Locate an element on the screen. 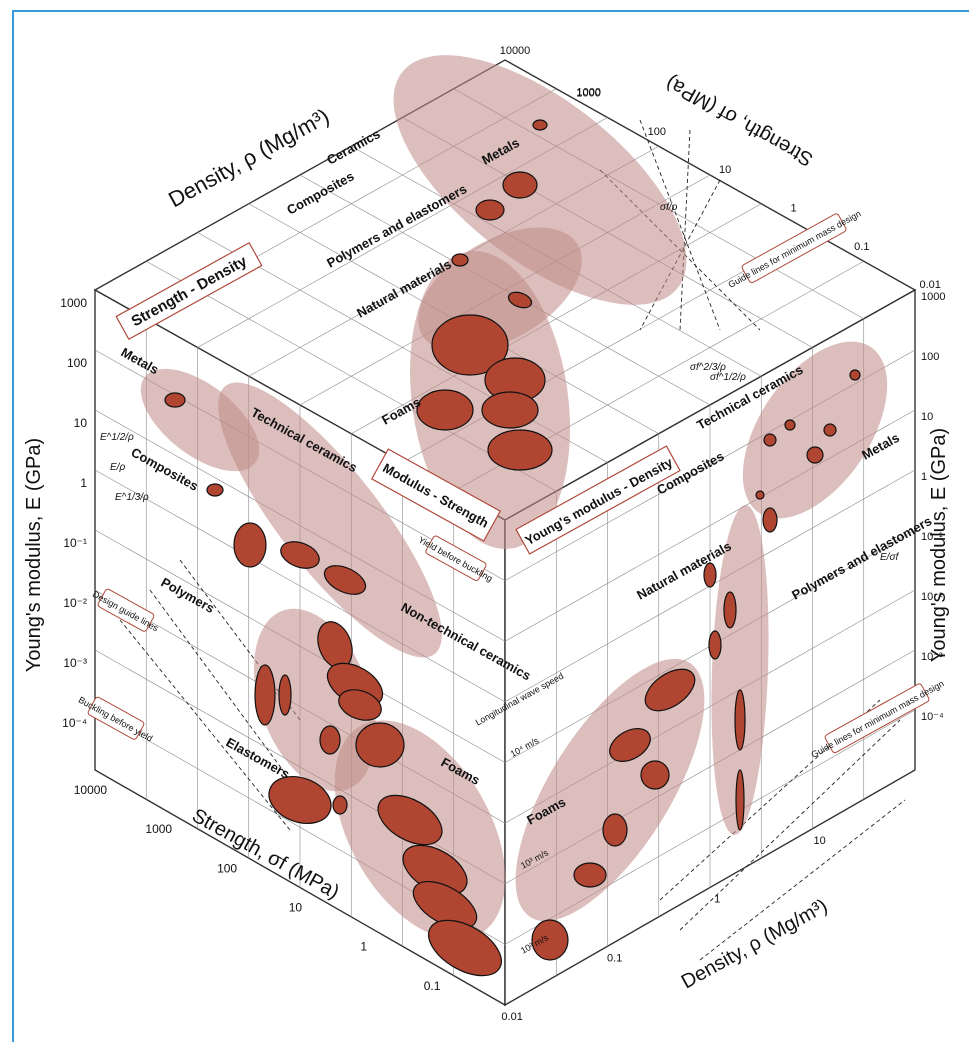  guide-formula-label: E^1/3/ρ is located at coordinates (132, 497).